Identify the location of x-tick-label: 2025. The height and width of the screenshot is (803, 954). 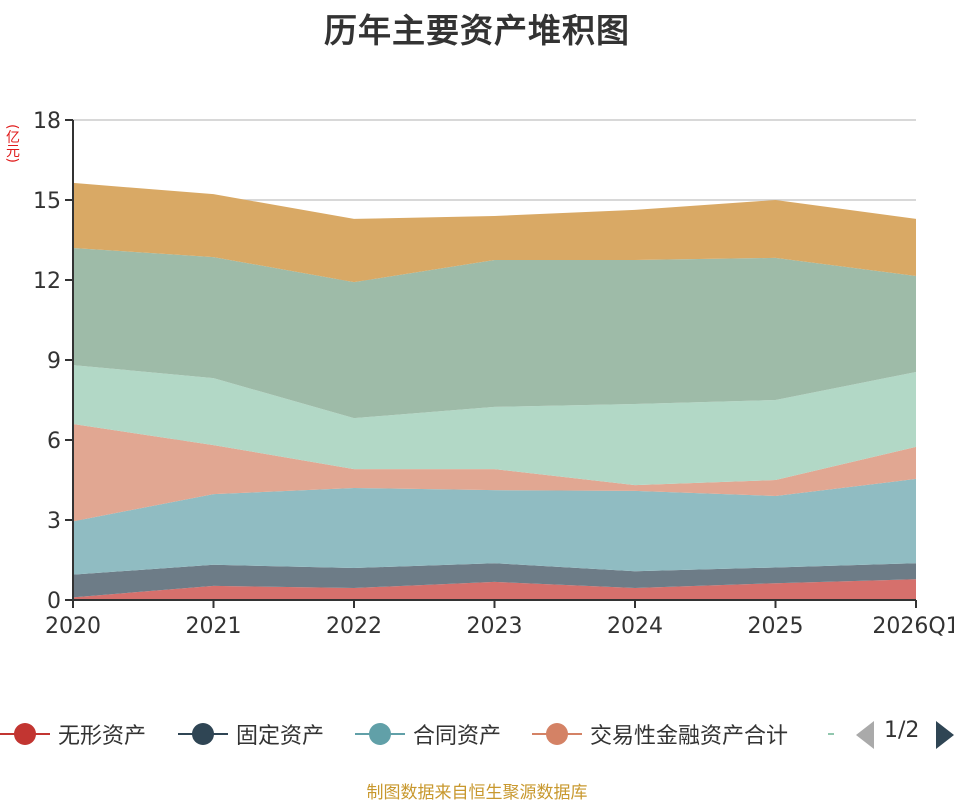
(776, 626).